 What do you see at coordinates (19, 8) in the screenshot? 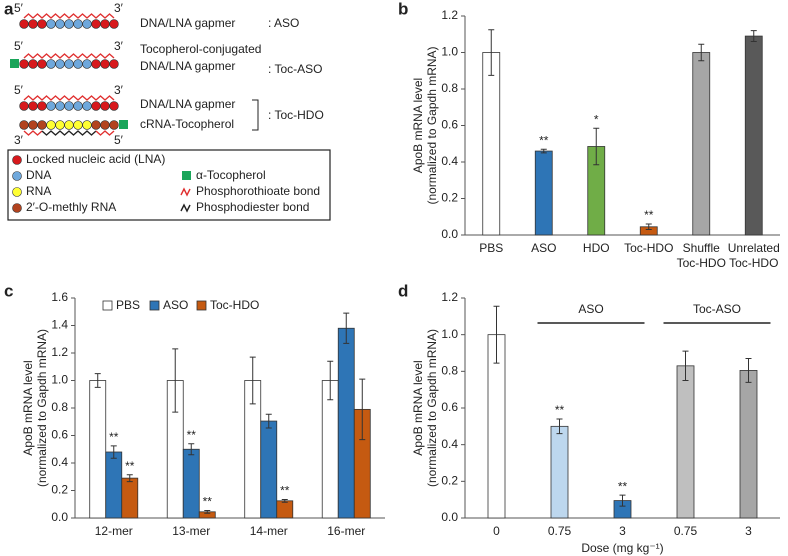
I see `strand-end: 5′` at bounding box center [19, 8].